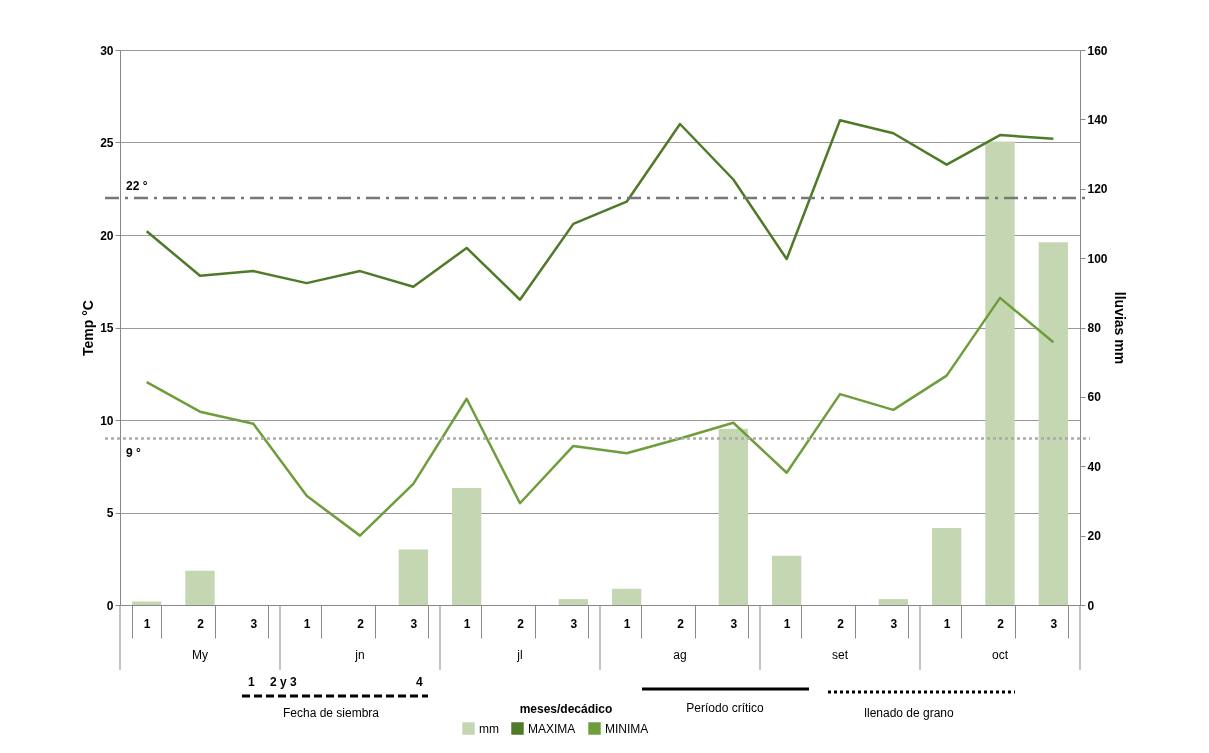 This screenshot has width=1209, height=753. Describe the element at coordinates (107, 235) in the screenshot. I see `y-tick-label: 20` at that location.